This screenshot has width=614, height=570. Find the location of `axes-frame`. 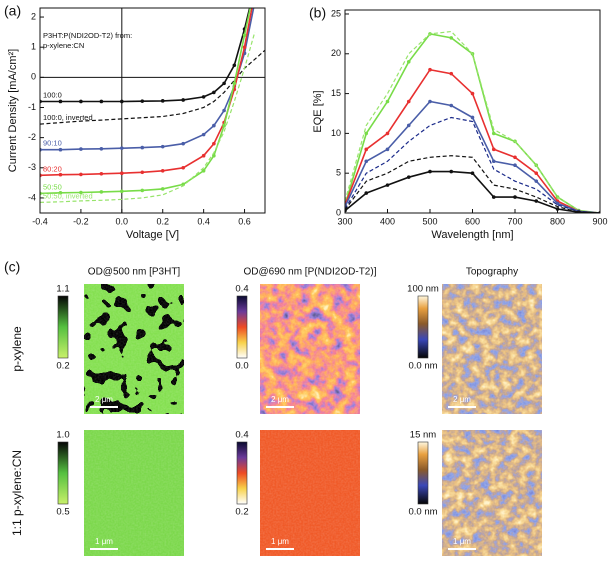

axes-frame is located at coordinates (152, 110).